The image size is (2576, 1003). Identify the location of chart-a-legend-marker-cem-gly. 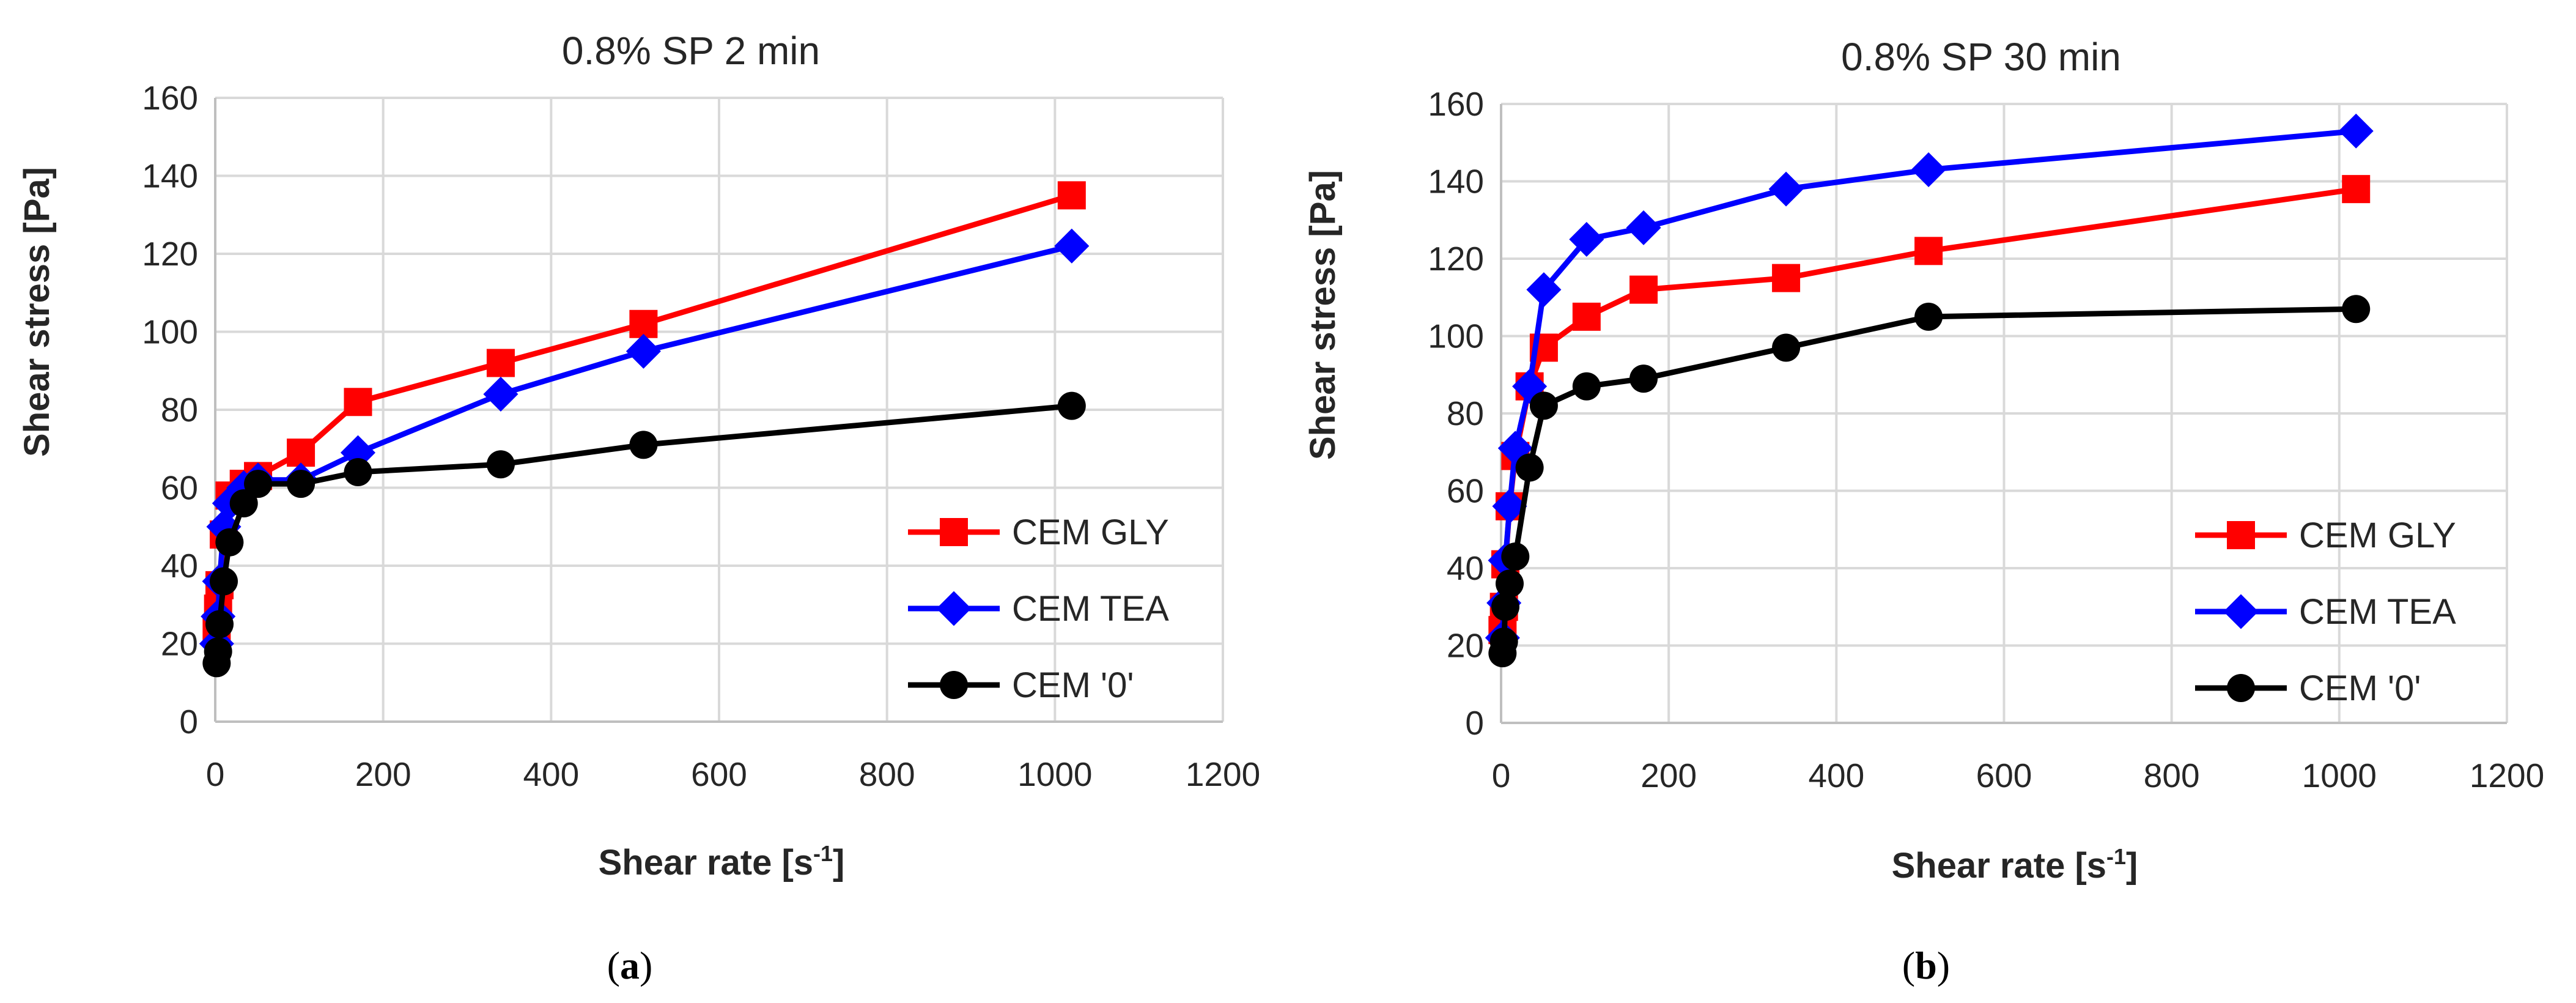
(954, 532).